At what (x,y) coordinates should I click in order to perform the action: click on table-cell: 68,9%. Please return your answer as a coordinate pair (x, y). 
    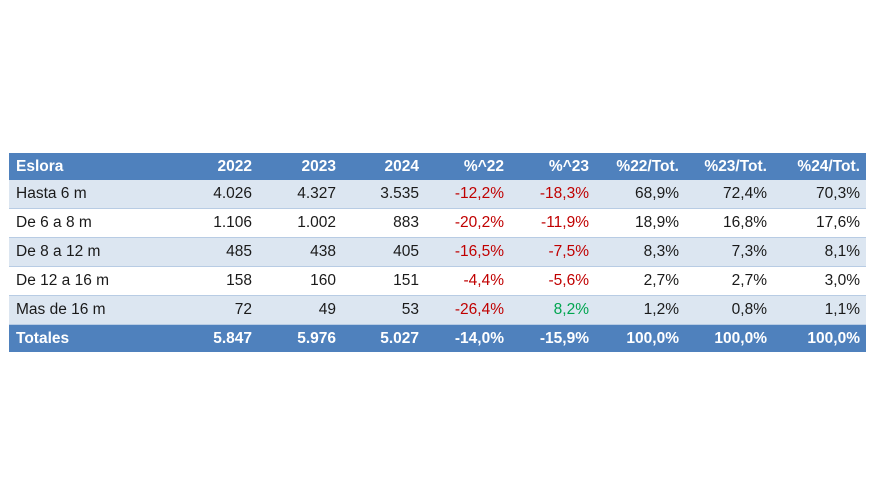
    Looking at the image, I should click on (640, 194).